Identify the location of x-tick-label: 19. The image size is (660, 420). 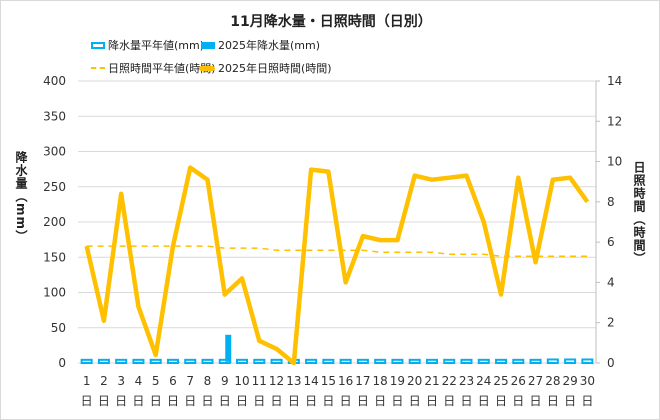
(397, 381).